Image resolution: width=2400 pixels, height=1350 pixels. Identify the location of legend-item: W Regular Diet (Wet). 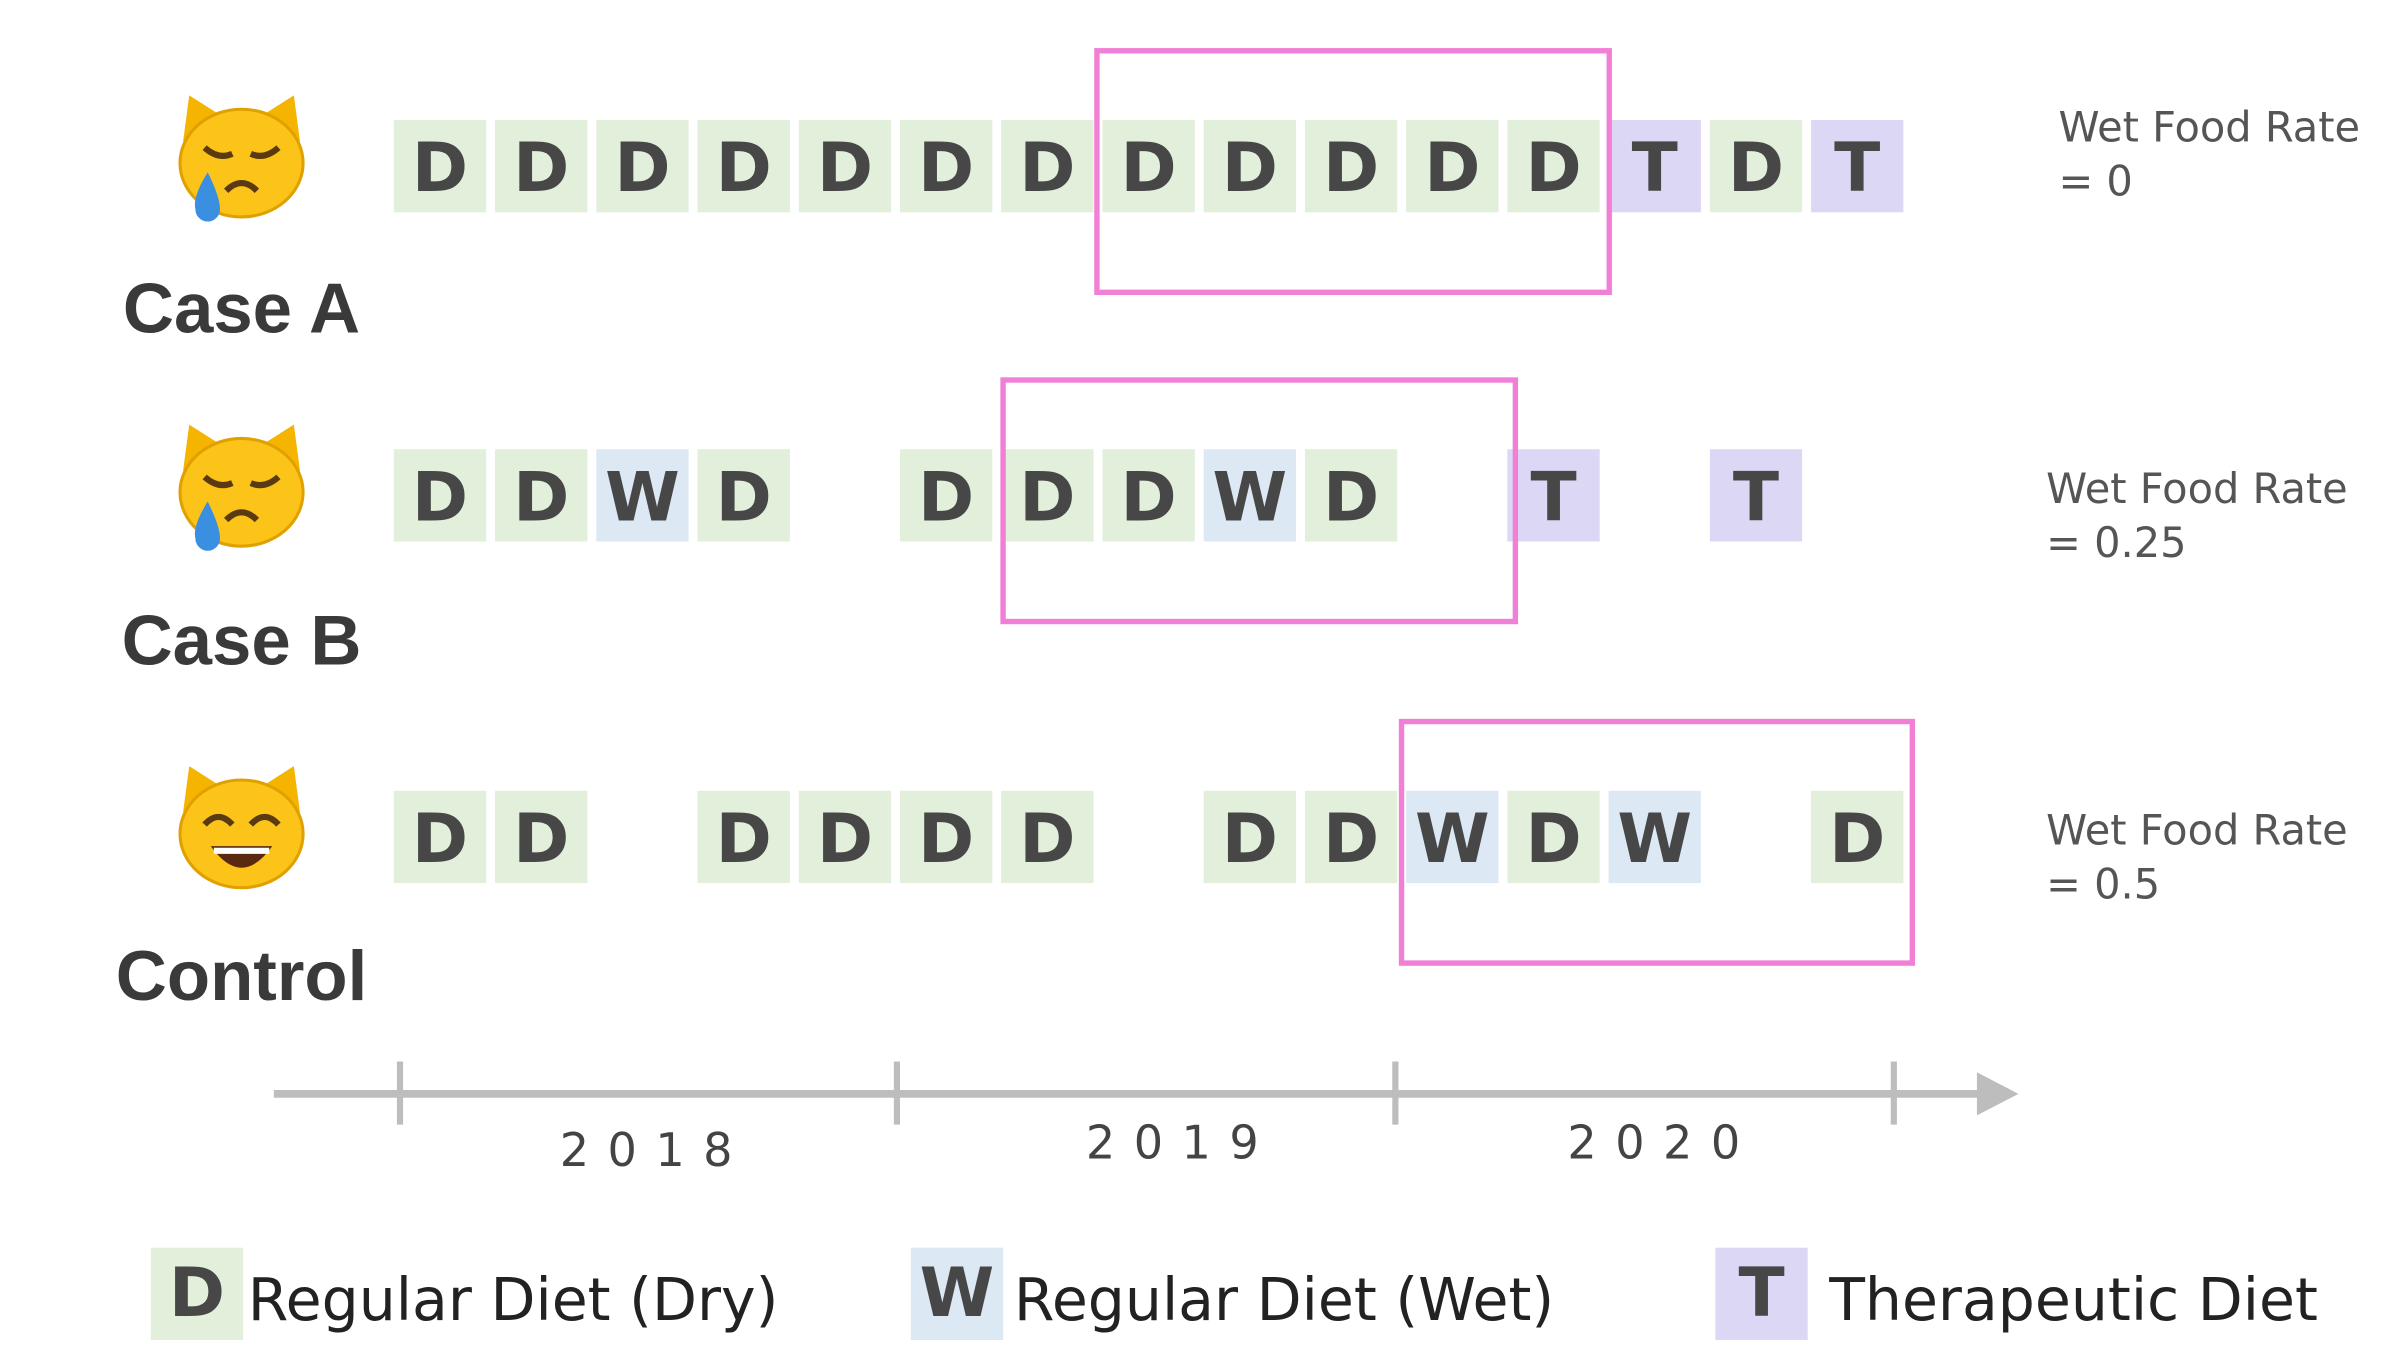
(1232, 1293).